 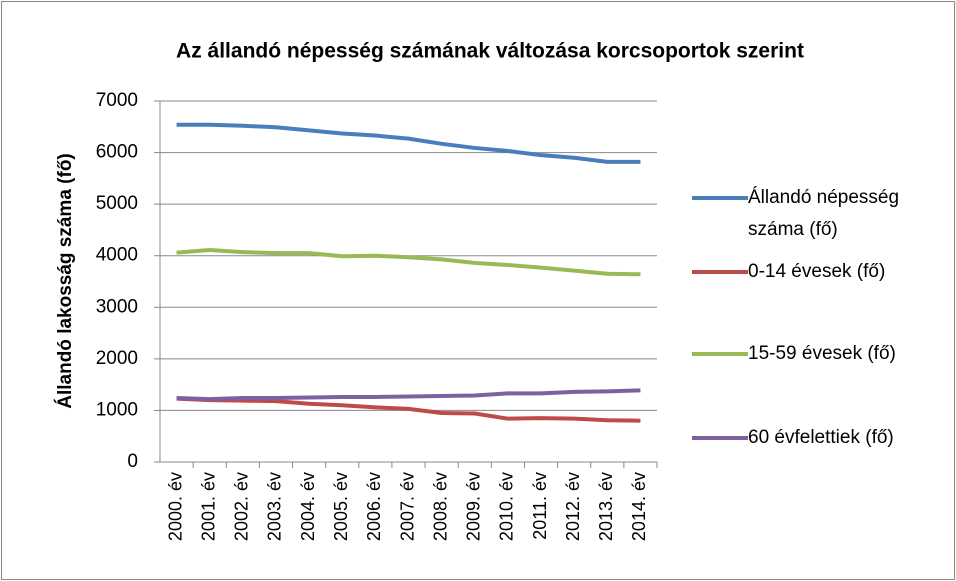 What do you see at coordinates (308, 506) in the screenshot?
I see `x-tick-label: 2004. év` at bounding box center [308, 506].